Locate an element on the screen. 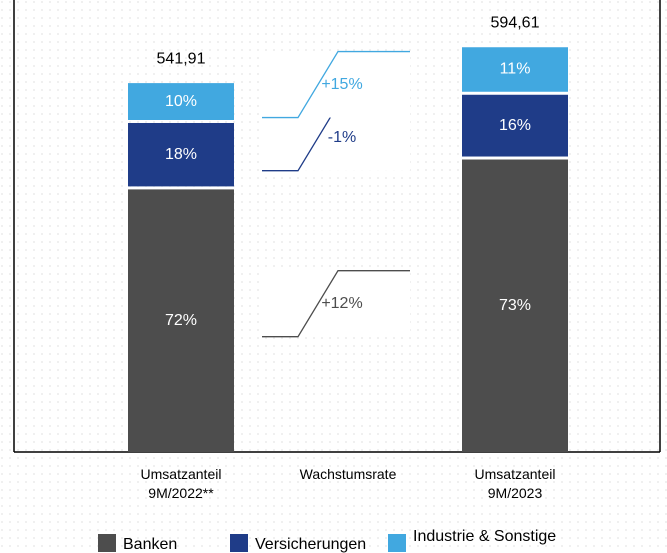 The width and height of the screenshot is (667, 553). segment-label: 11% is located at coordinates (515, 69).